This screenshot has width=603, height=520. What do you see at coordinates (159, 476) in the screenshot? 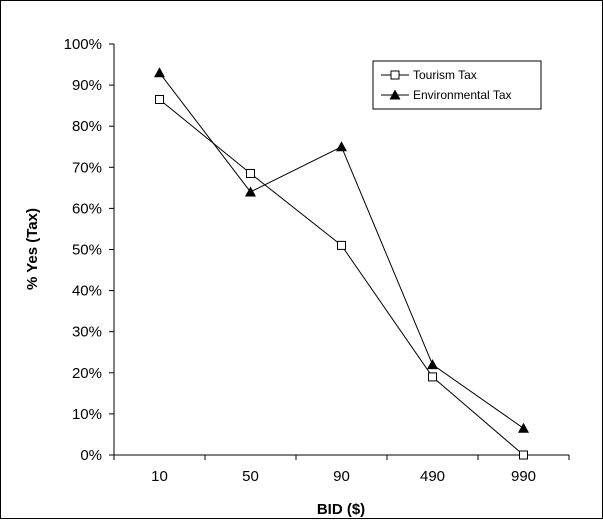
I see `x-tick-label: 10` at bounding box center [159, 476].